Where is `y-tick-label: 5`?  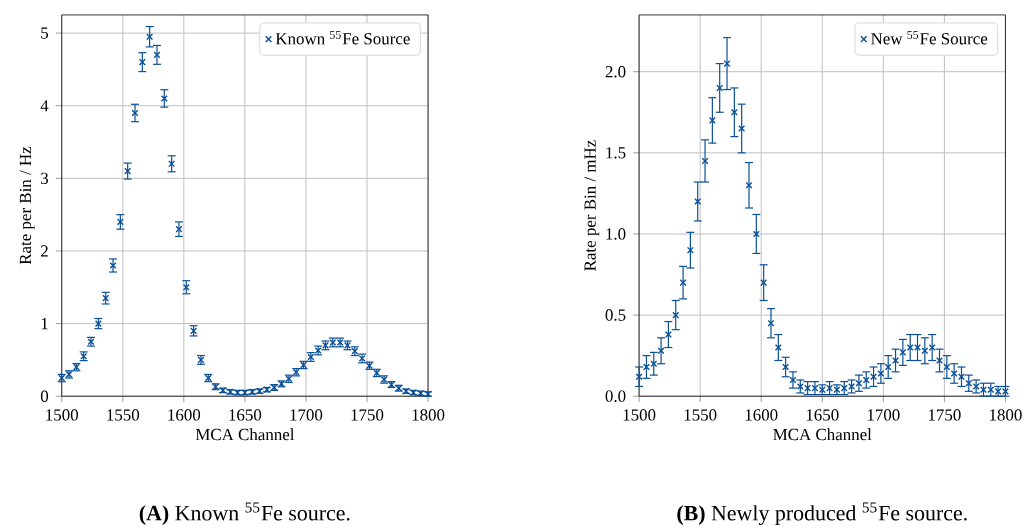 y-tick-label: 5 is located at coordinates (45, 33).